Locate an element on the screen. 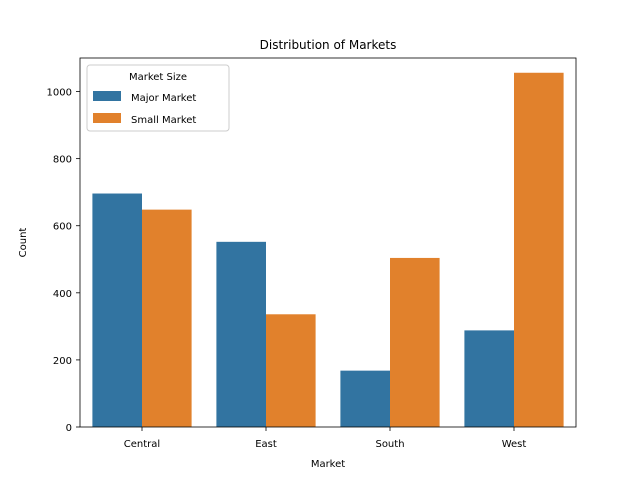  y-tick-label-400: 400 is located at coordinates (62, 294).